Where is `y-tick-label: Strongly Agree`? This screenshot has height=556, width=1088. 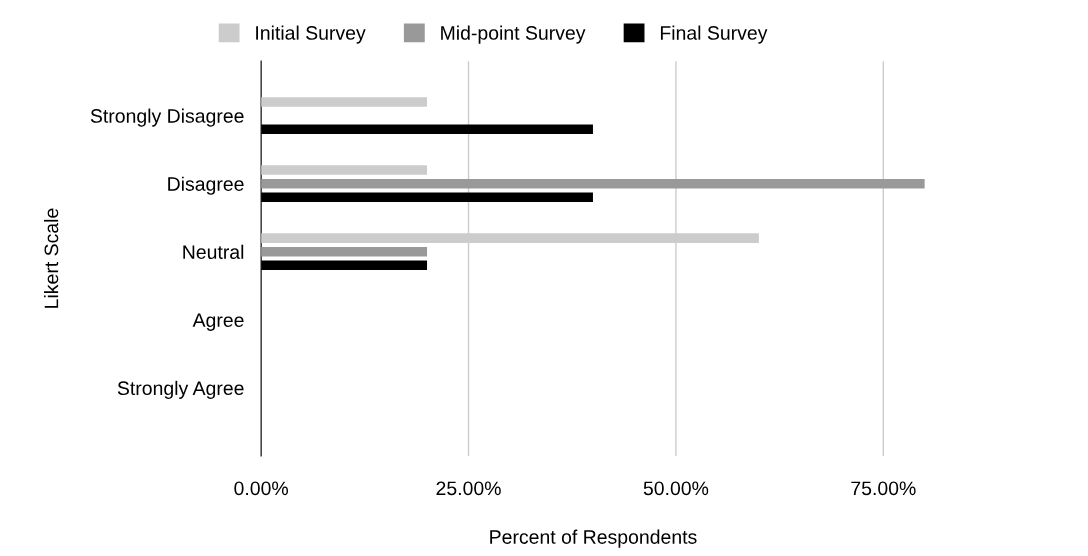 y-tick-label: Strongly Agree is located at coordinates (180, 389).